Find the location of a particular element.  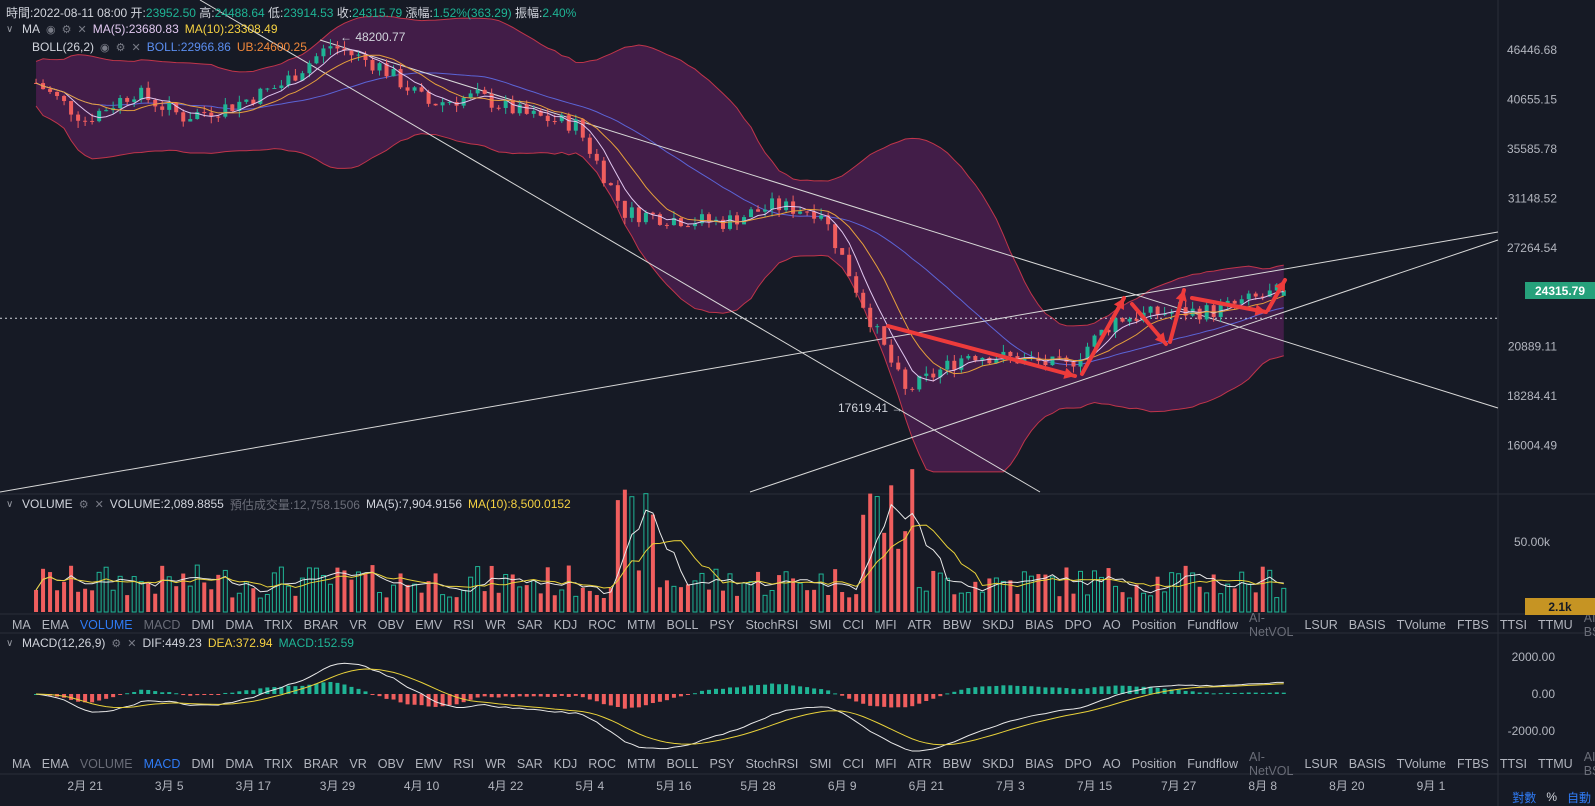

volume-bar is located at coordinates (947, 595).